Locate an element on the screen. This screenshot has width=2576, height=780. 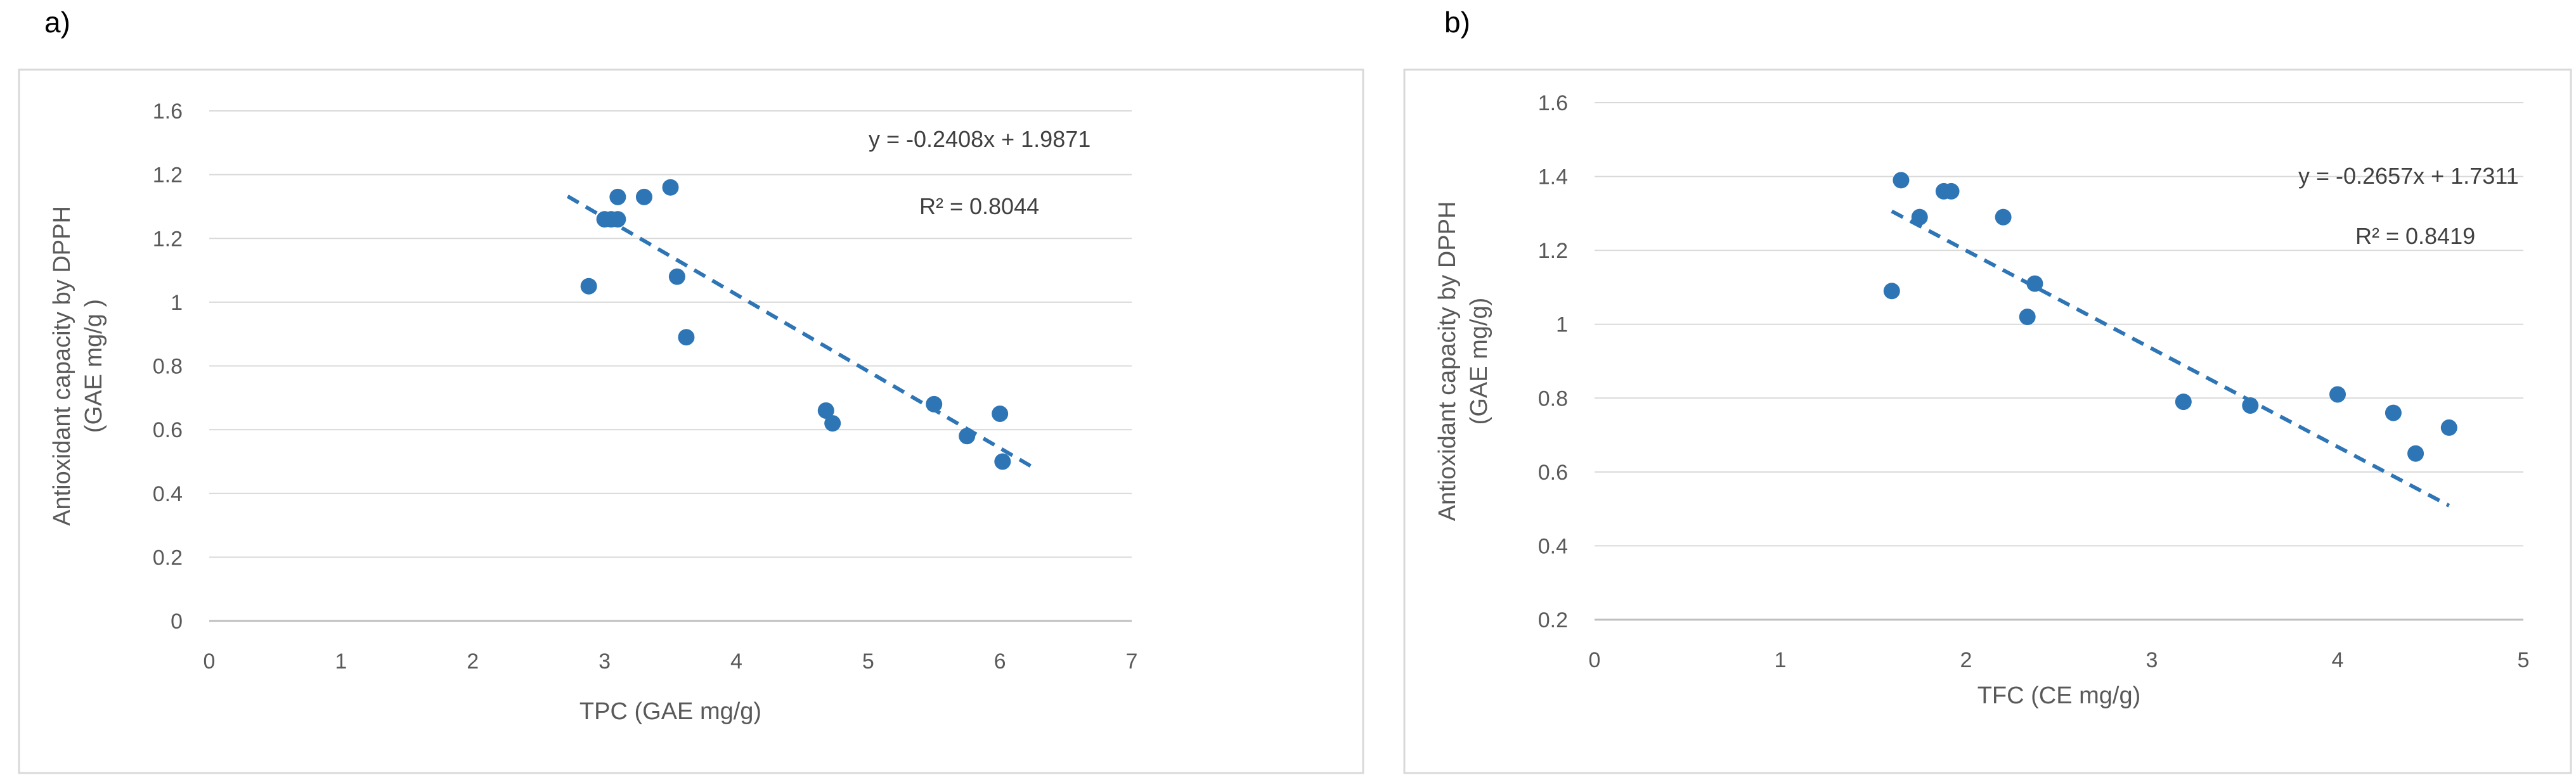
y-axis-title-units-b: (GAE mg/g) is located at coordinates (1479, 362).